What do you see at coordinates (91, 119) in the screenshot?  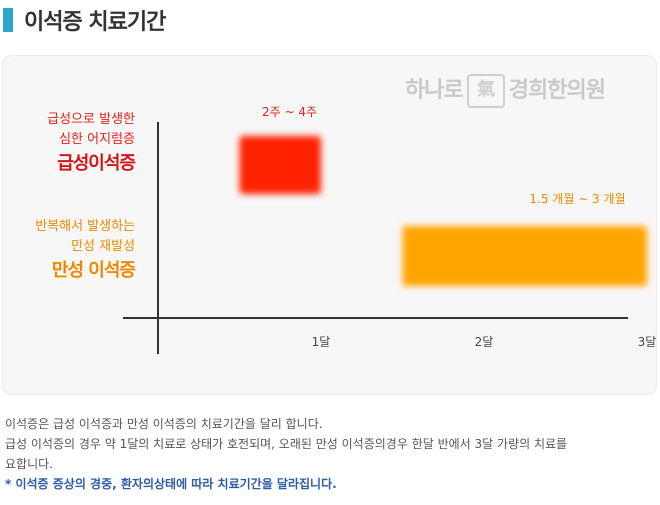 I see `acute-description-line1: 급성으로 발생한` at bounding box center [91, 119].